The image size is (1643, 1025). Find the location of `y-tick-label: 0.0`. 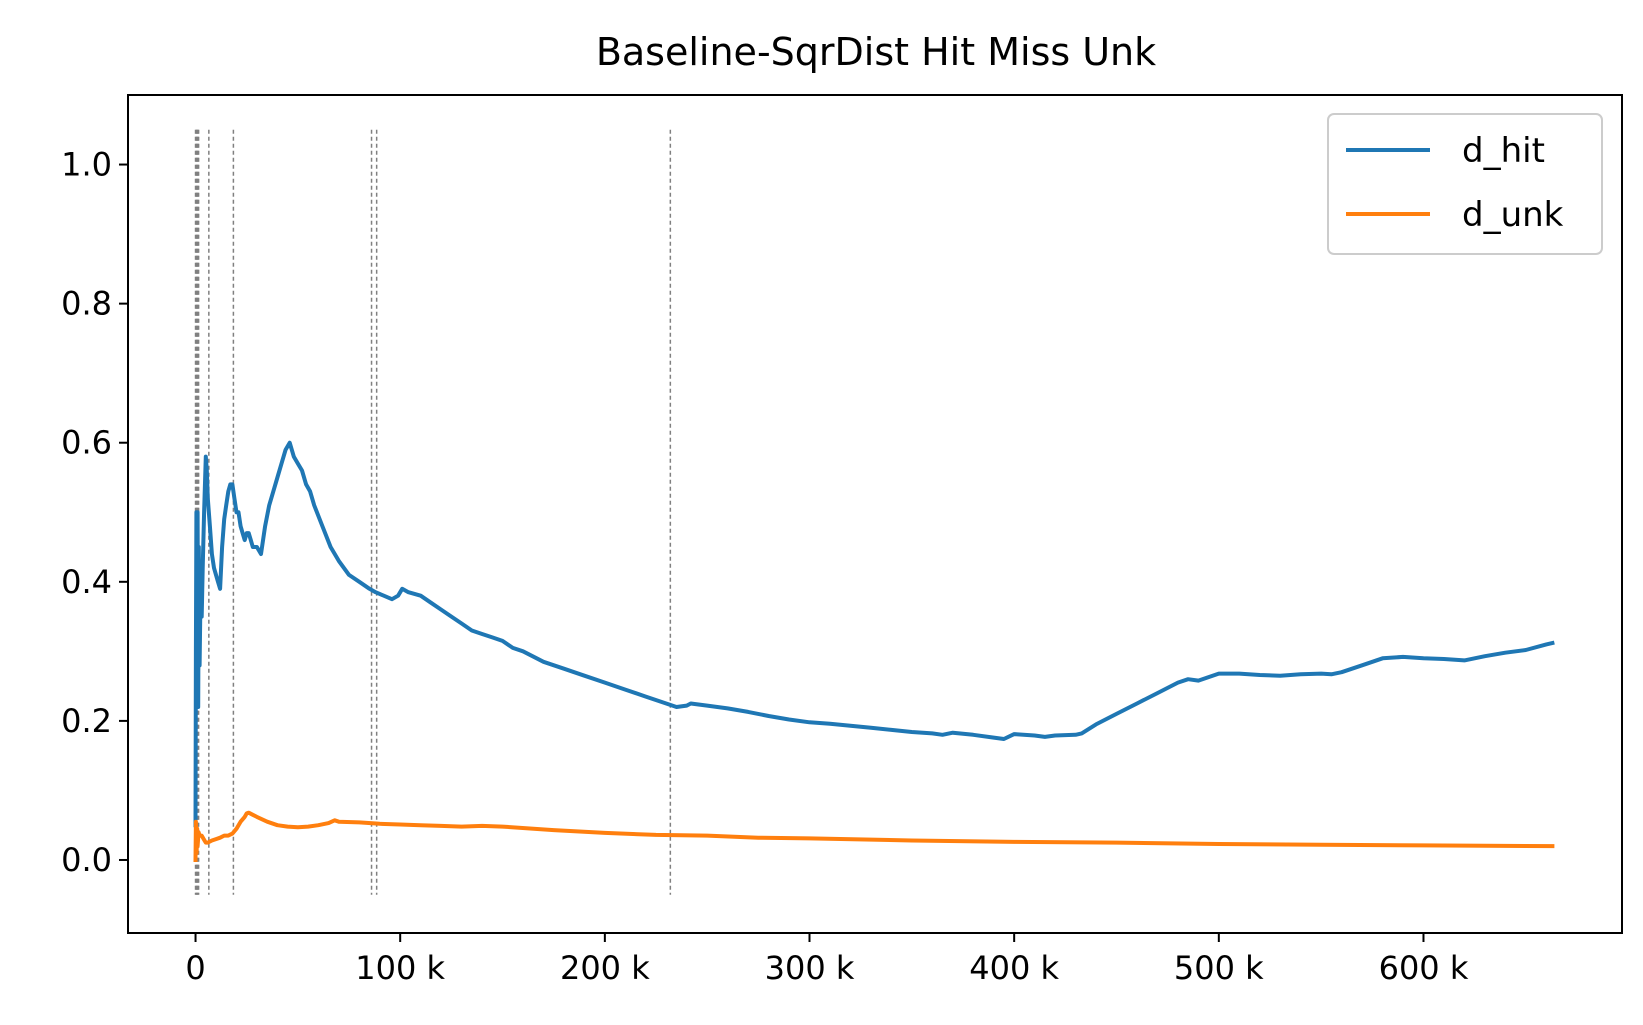

y-tick-label: 0.0 is located at coordinates (86, 860).